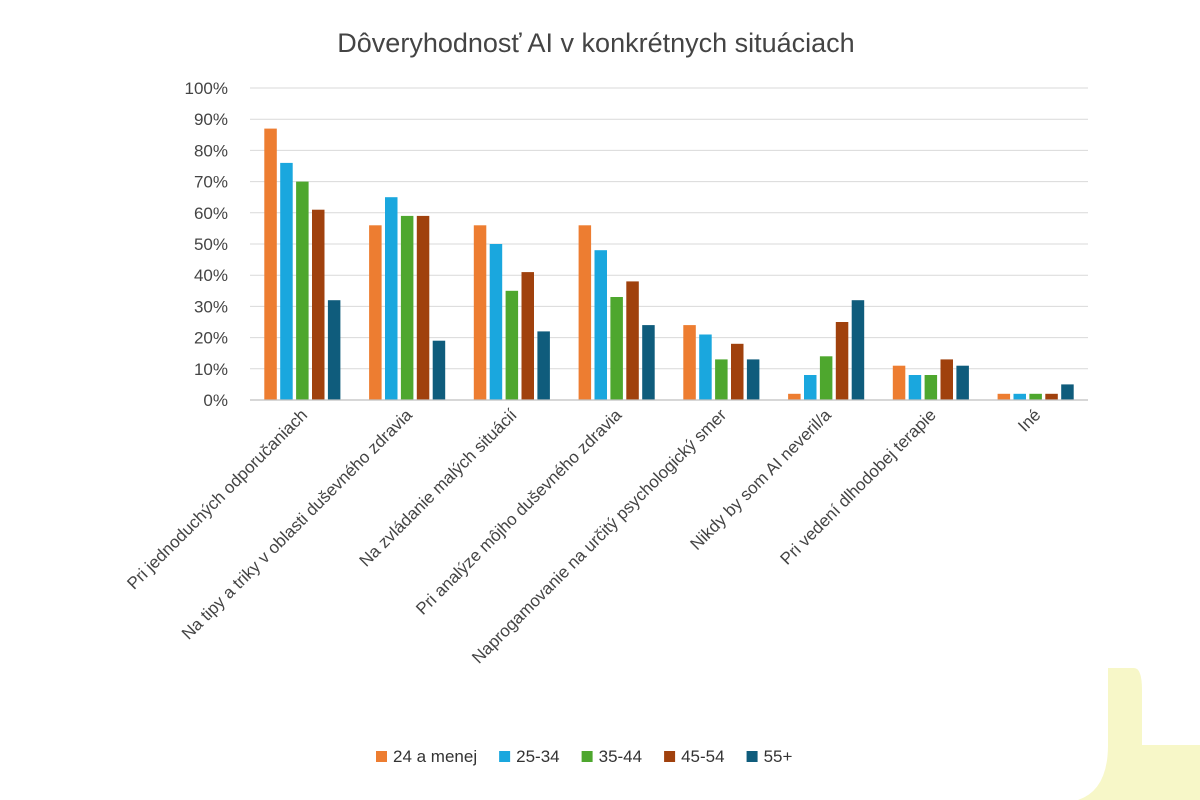 This screenshot has width=1200, height=800. Describe the element at coordinates (620, 756) in the screenshot. I see `legend-label: 35-44` at that location.